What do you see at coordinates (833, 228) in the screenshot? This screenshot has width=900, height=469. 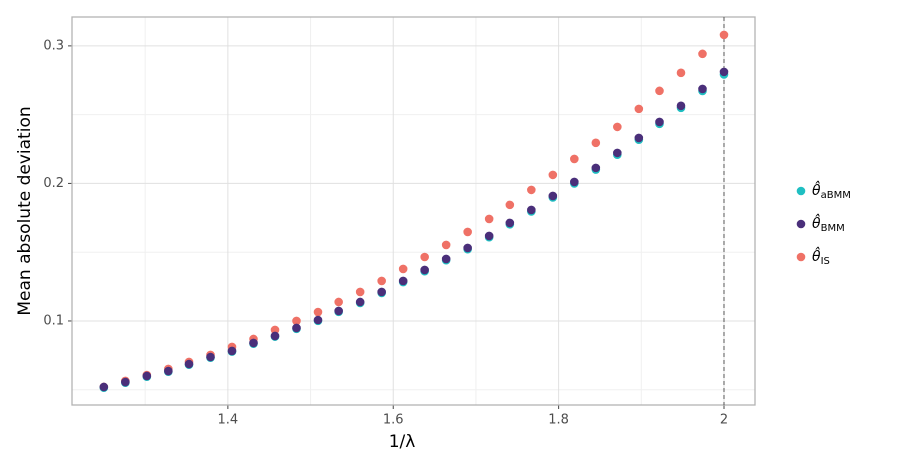 I see `legend-name: BMM` at bounding box center [833, 228].